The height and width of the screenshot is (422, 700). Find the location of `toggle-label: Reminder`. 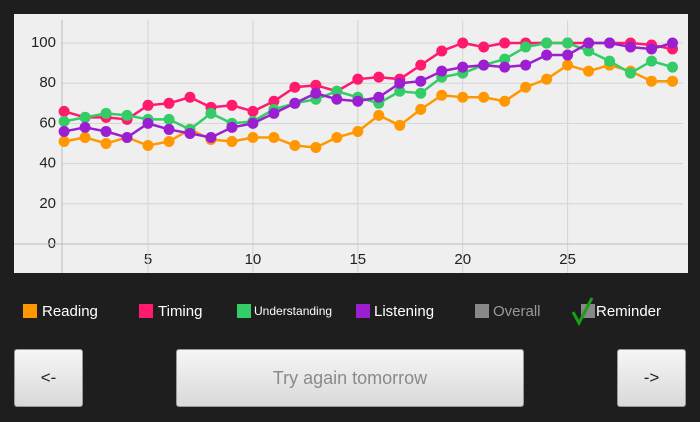

toggle-label: Reminder is located at coordinates (628, 311).